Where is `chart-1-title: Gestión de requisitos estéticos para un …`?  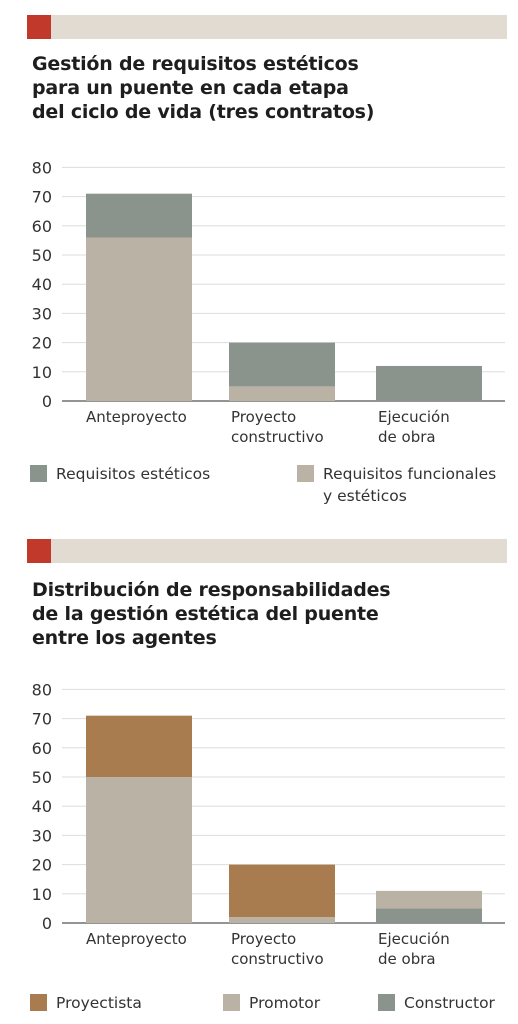 chart-1-title: Gestión de requisitos estéticos para un … is located at coordinates (203, 88).